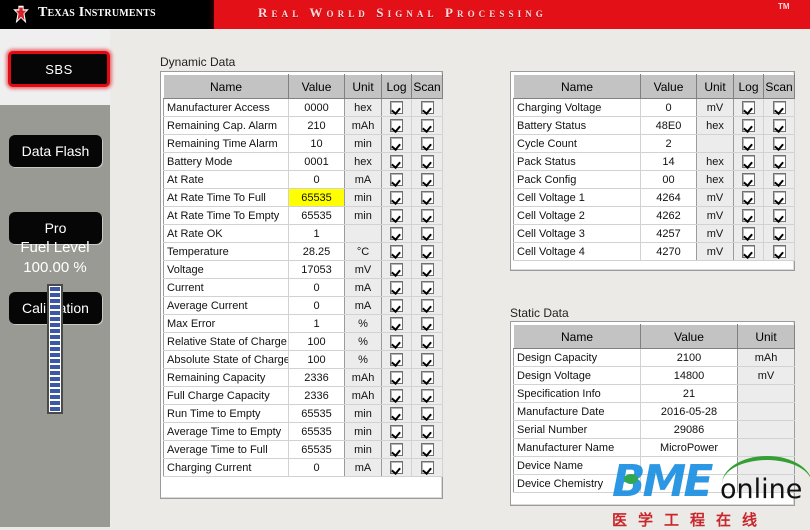 This screenshot has height=530, width=810. I want to click on table-row: Design Voltage 14800 mV, so click(654, 375).